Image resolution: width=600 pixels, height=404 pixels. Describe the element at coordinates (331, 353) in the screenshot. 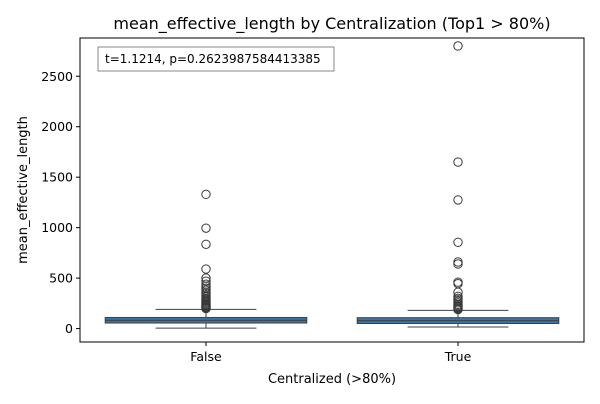

I see `x-axis-ticks: False True` at that location.